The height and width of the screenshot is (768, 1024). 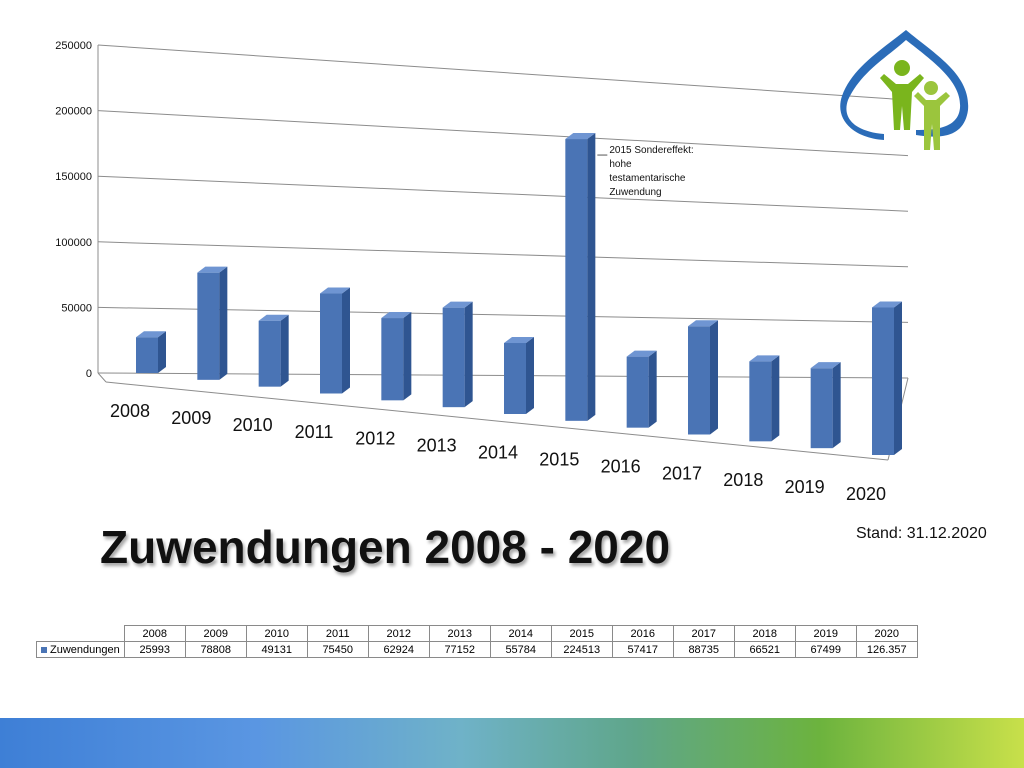 I want to click on table-year-cell: 2011, so click(x=337, y=633).